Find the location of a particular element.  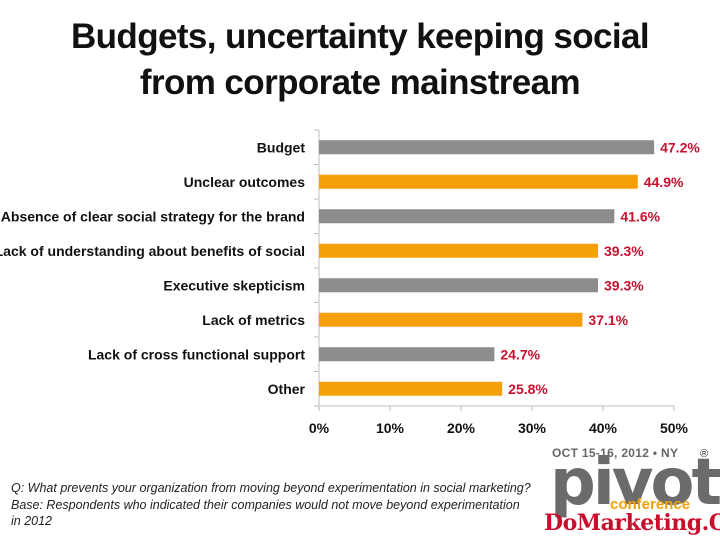

data-label: 44.9% is located at coordinates (664, 182).